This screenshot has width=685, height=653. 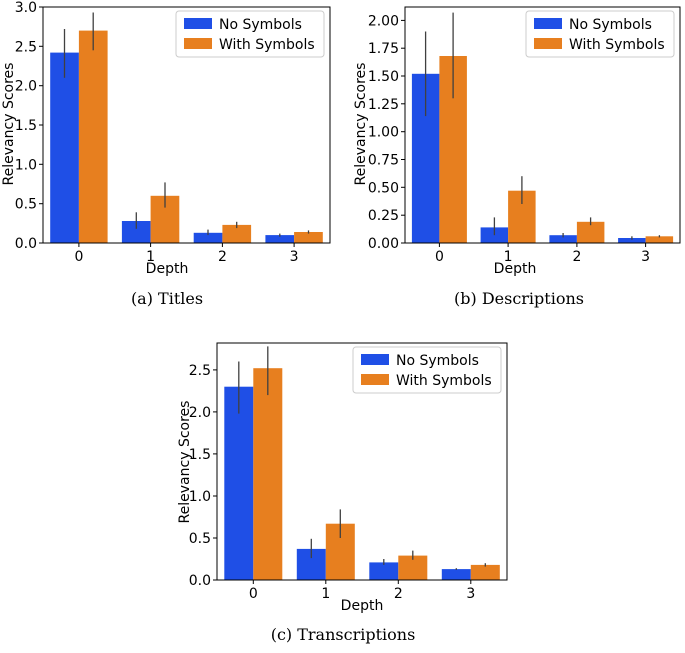 What do you see at coordinates (383, 133) in the screenshot?
I see `y-tick-label-descriptions-4: 1.00` at bounding box center [383, 133].